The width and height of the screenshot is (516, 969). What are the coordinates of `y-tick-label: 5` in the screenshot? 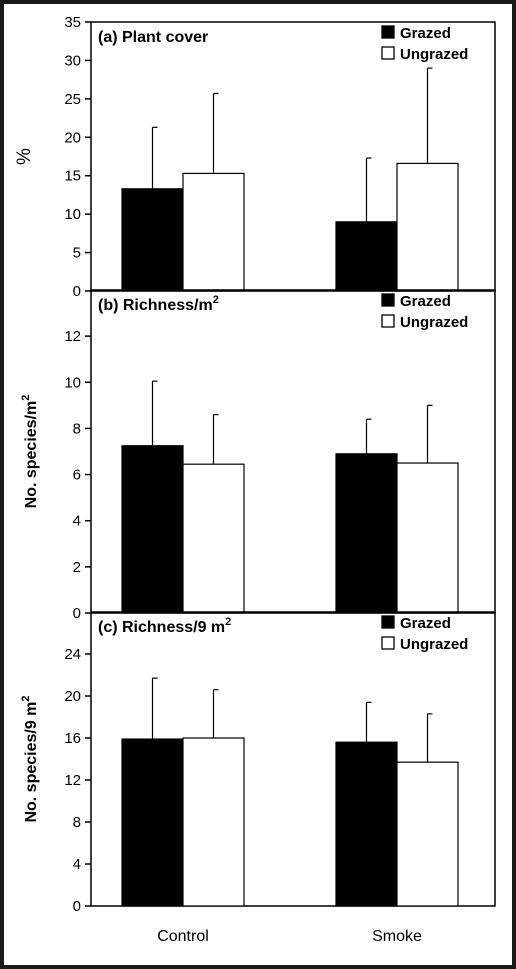 It's located at (77, 253).